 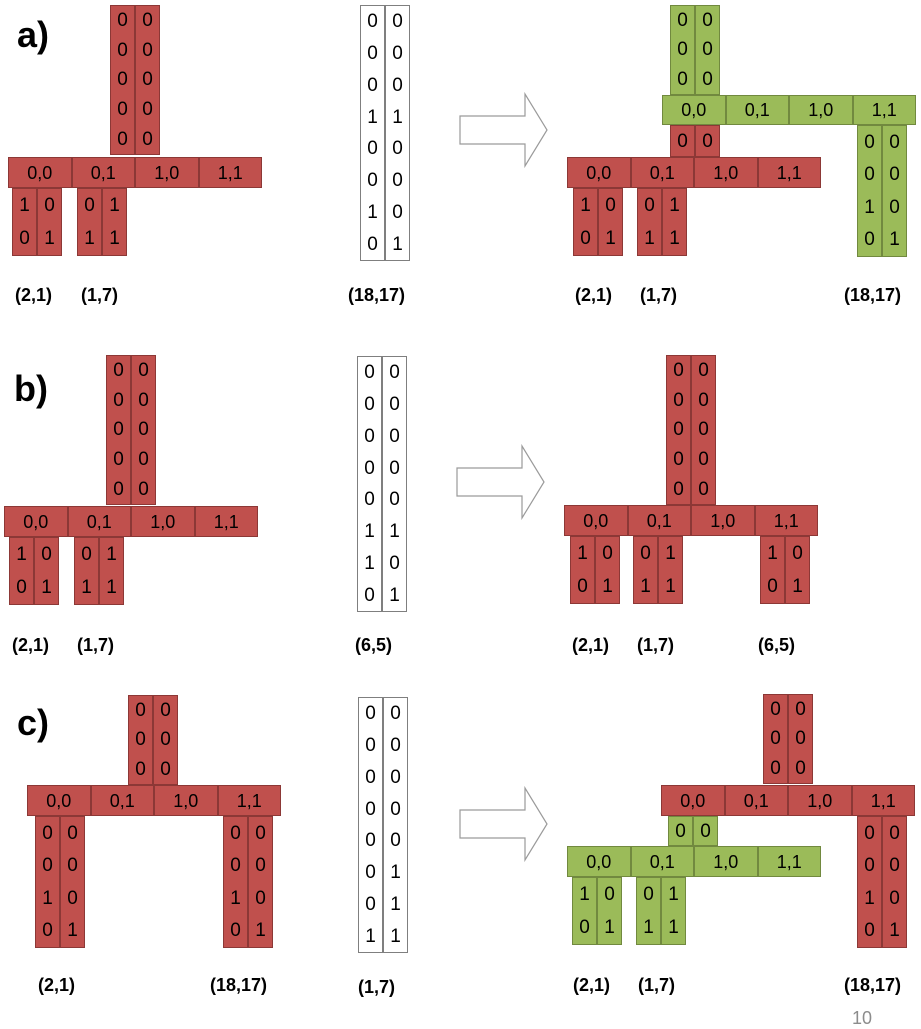 I want to click on a-right-leaf-18-17-digit: 1, so click(x=894, y=240).